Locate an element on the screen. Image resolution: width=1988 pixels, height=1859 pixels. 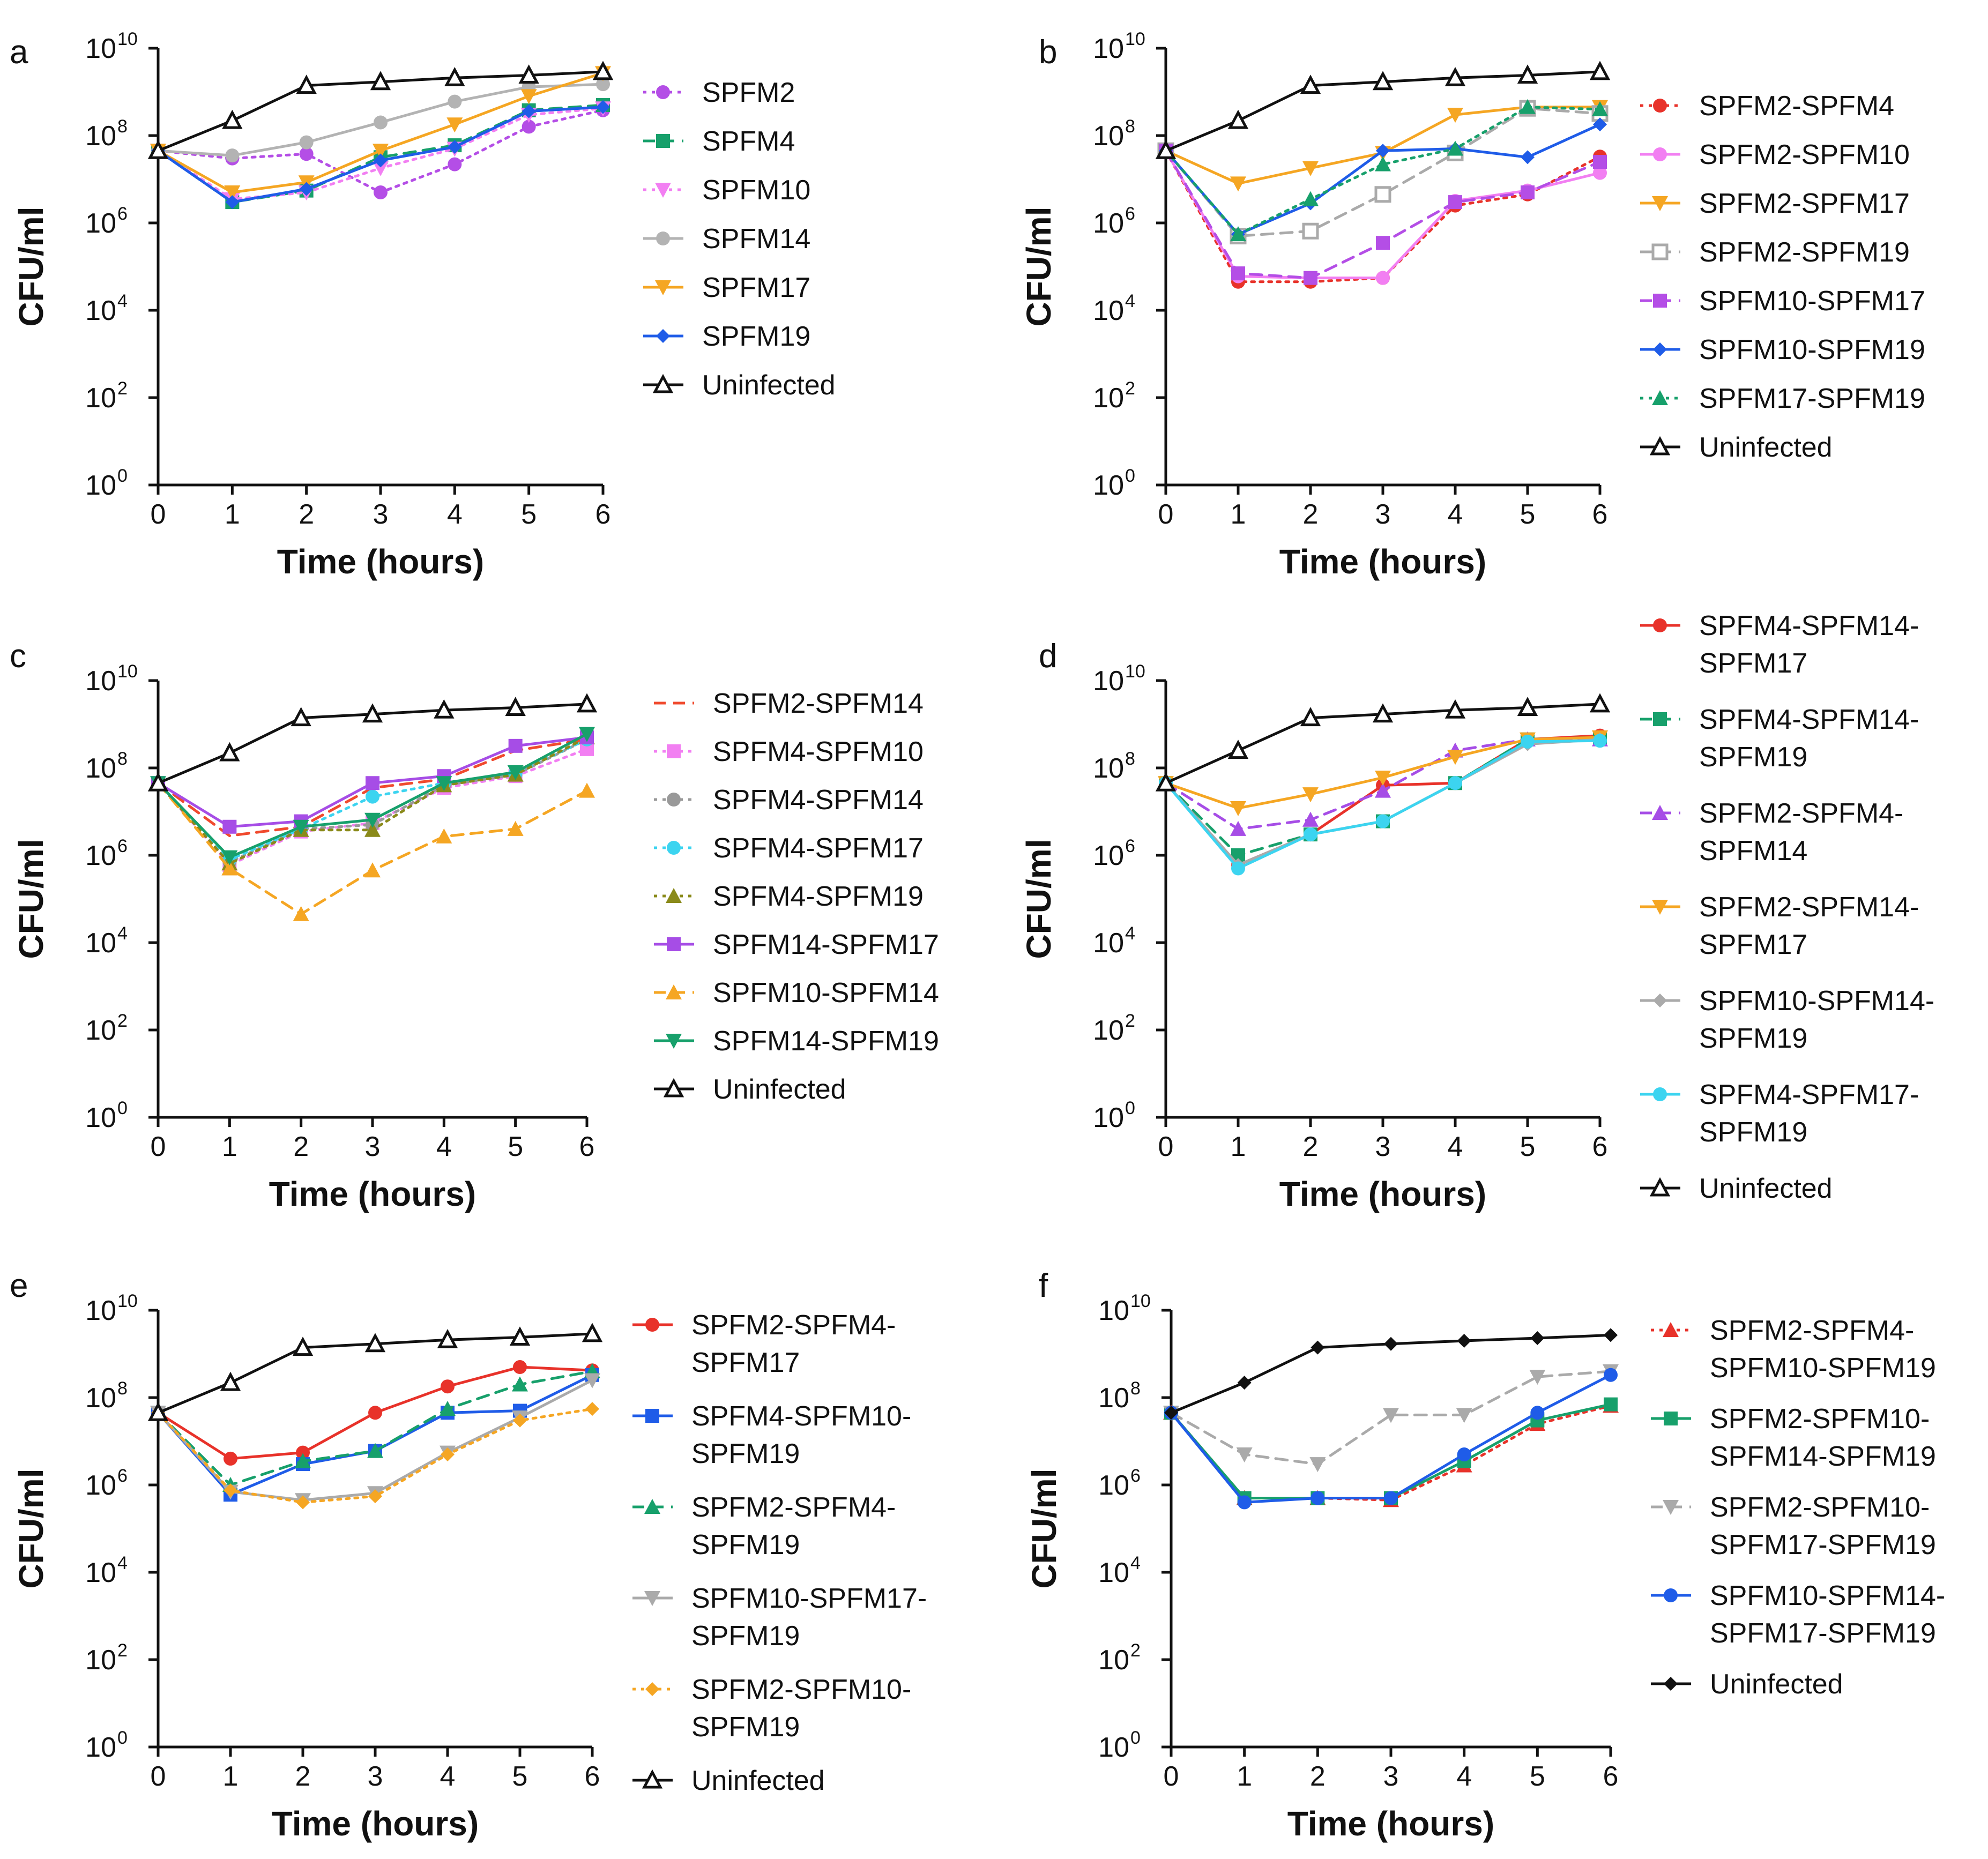
y-tick-exponent: 10 is located at coordinates (128, 671).